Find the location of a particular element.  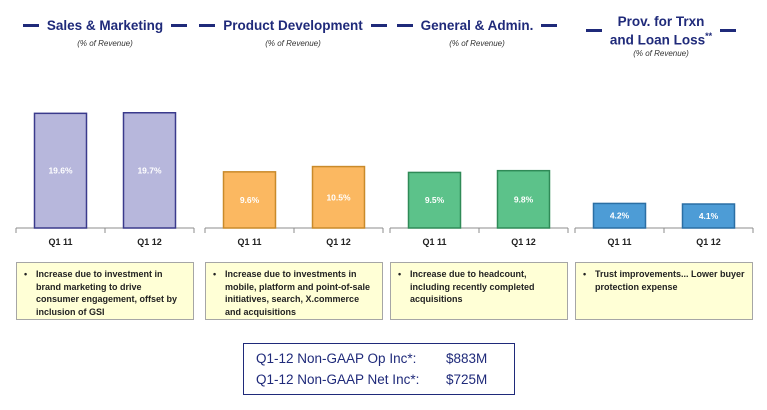

bar-value-label: 10.5% is located at coordinates (338, 197).